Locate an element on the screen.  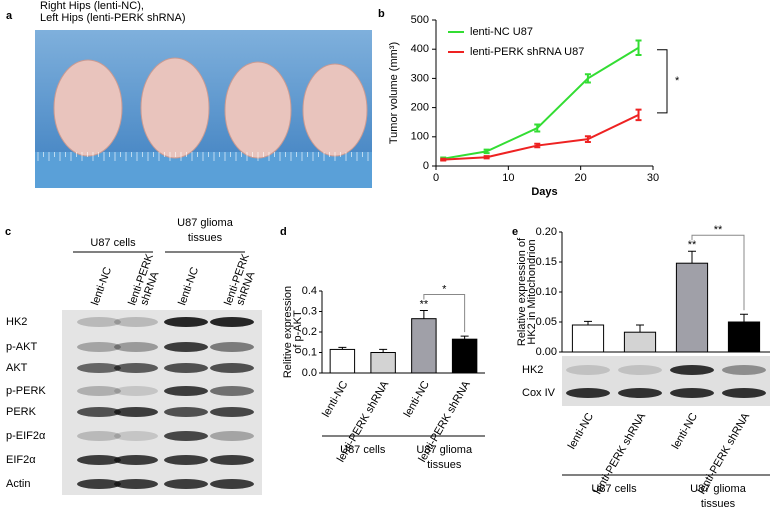
x-axis-label: Days is located at coordinates (544, 192).